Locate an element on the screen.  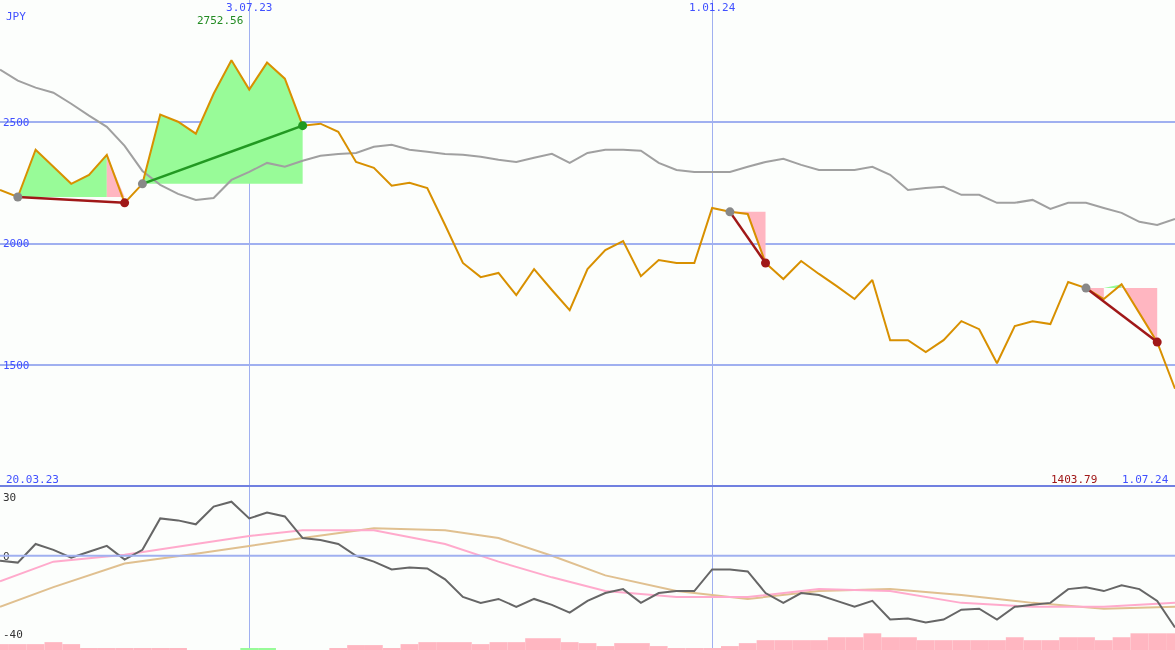
annotation: 20.03.23 is located at coordinates (32, 479).